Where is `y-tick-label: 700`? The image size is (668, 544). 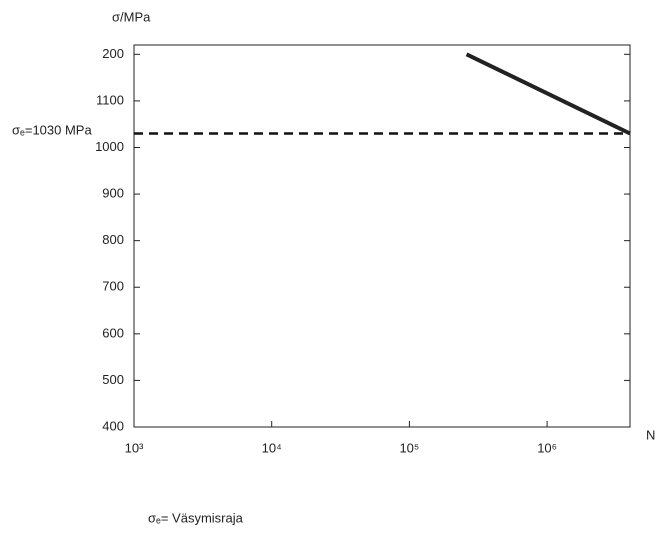
y-tick-label: 700 is located at coordinates (113, 286).